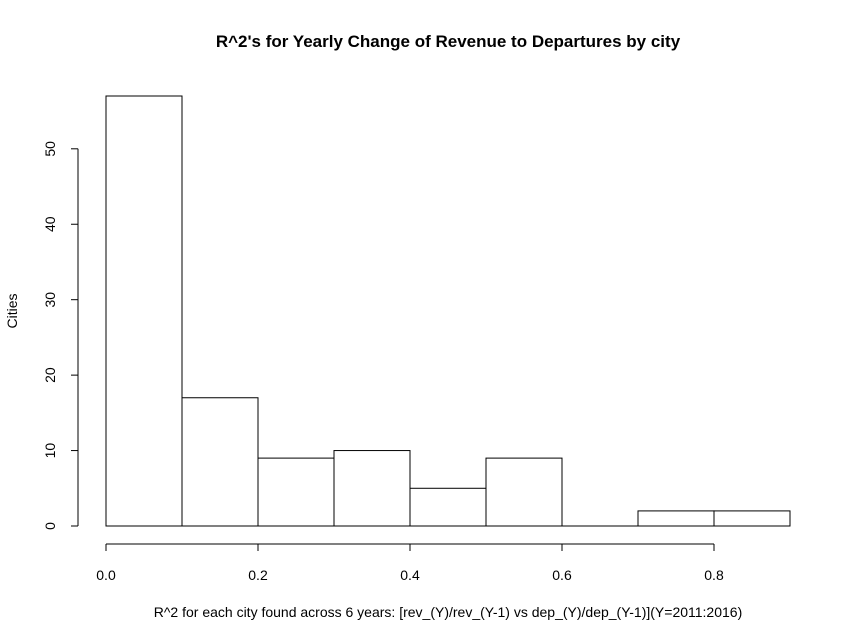  I want to click on y-tick-label: 0, so click(50, 526).